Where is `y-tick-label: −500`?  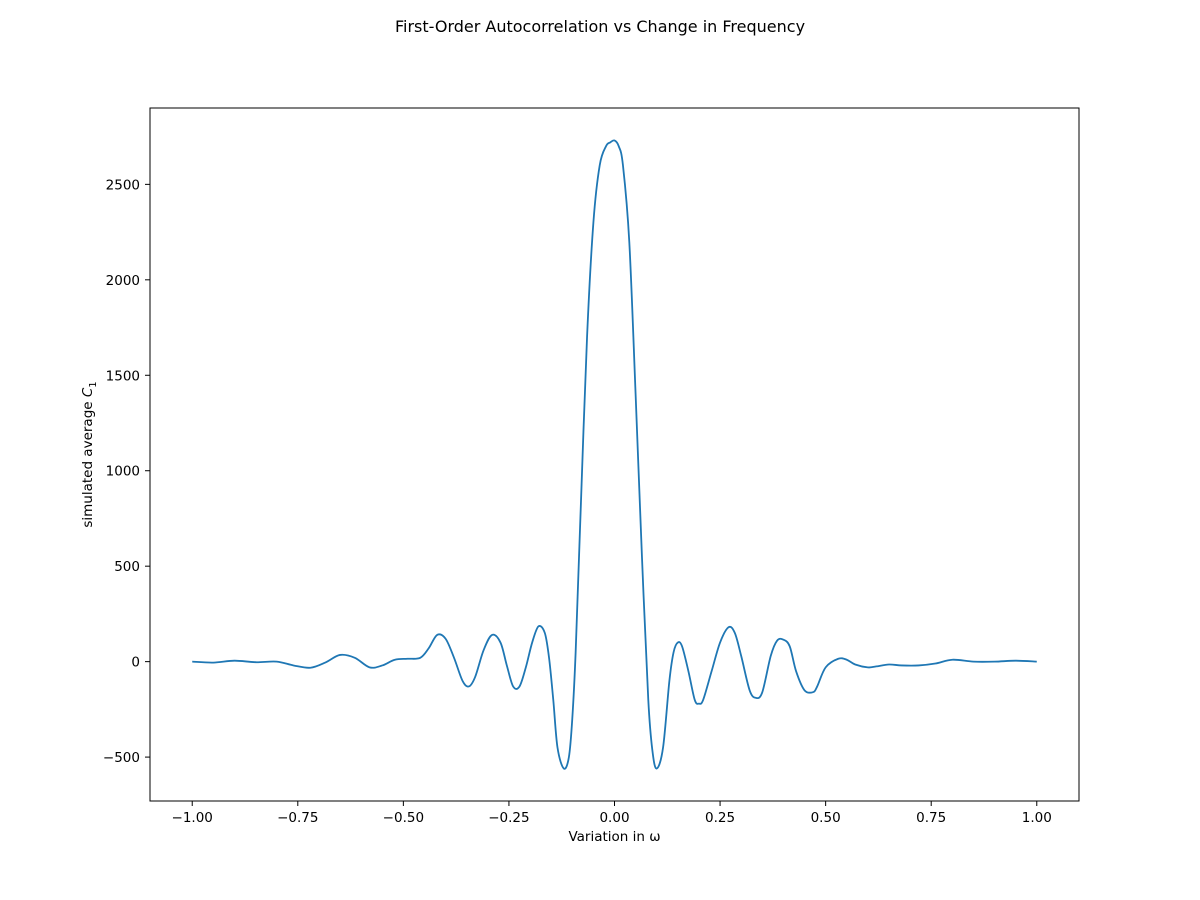
y-tick-label: −500 is located at coordinates (121, 758).